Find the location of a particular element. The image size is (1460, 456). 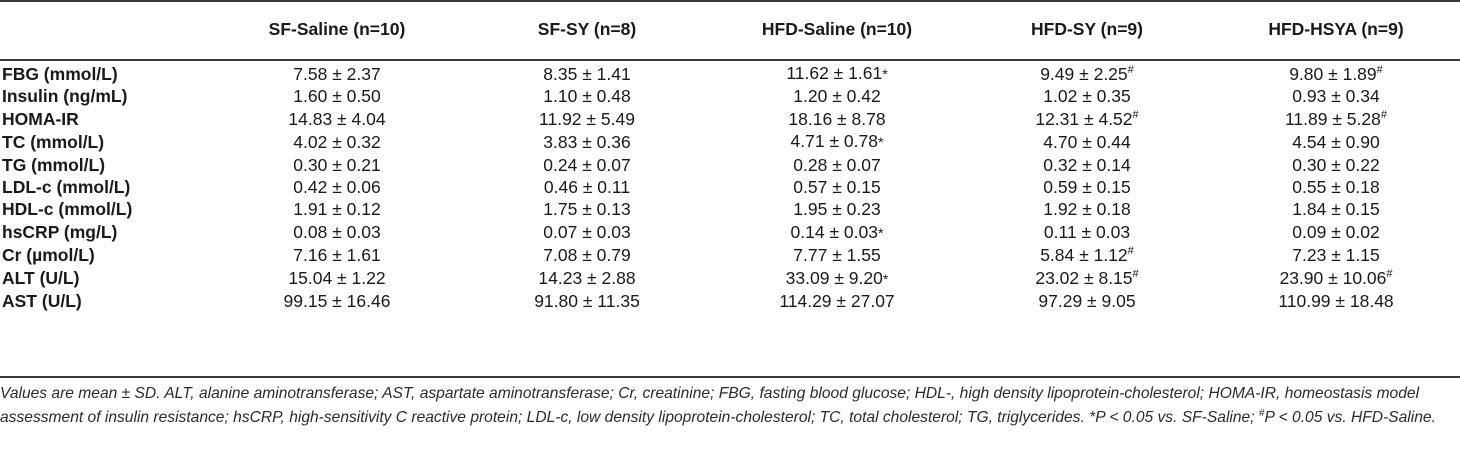

table-cell: 4.54 ± 0.90 is located at coordinates (1336, 141).